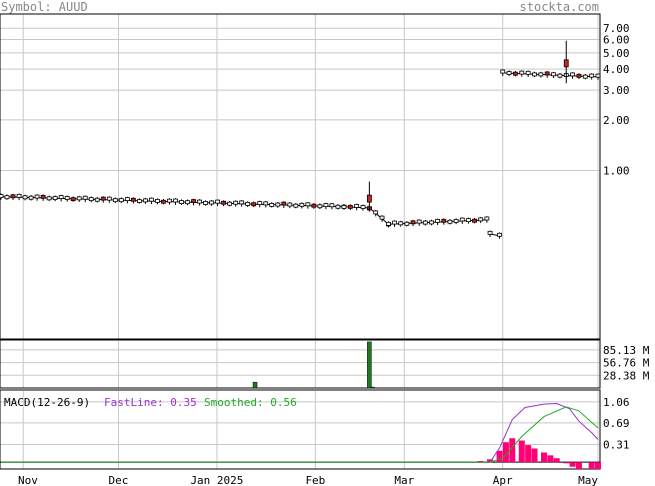 Image resolution: width=655 pixels, height=486 pixels. I want to click on macd-tick-label: 0.31, so click(616, 445).